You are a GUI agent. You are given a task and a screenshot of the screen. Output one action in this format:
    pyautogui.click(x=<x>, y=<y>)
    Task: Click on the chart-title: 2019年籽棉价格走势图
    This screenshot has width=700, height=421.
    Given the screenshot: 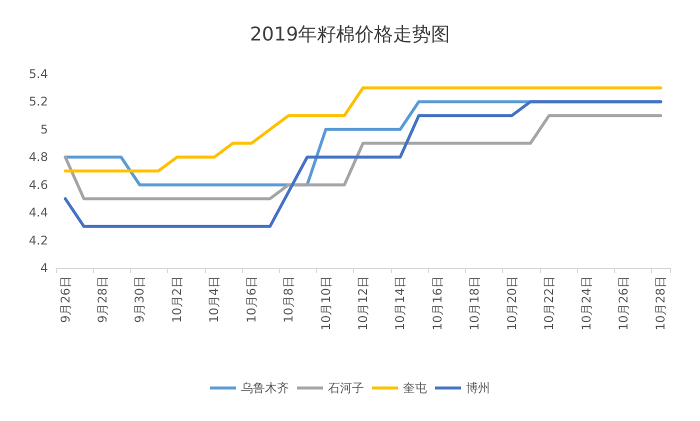 What is the action you would take?
    pyautogui.click(x=350, y=35)
    